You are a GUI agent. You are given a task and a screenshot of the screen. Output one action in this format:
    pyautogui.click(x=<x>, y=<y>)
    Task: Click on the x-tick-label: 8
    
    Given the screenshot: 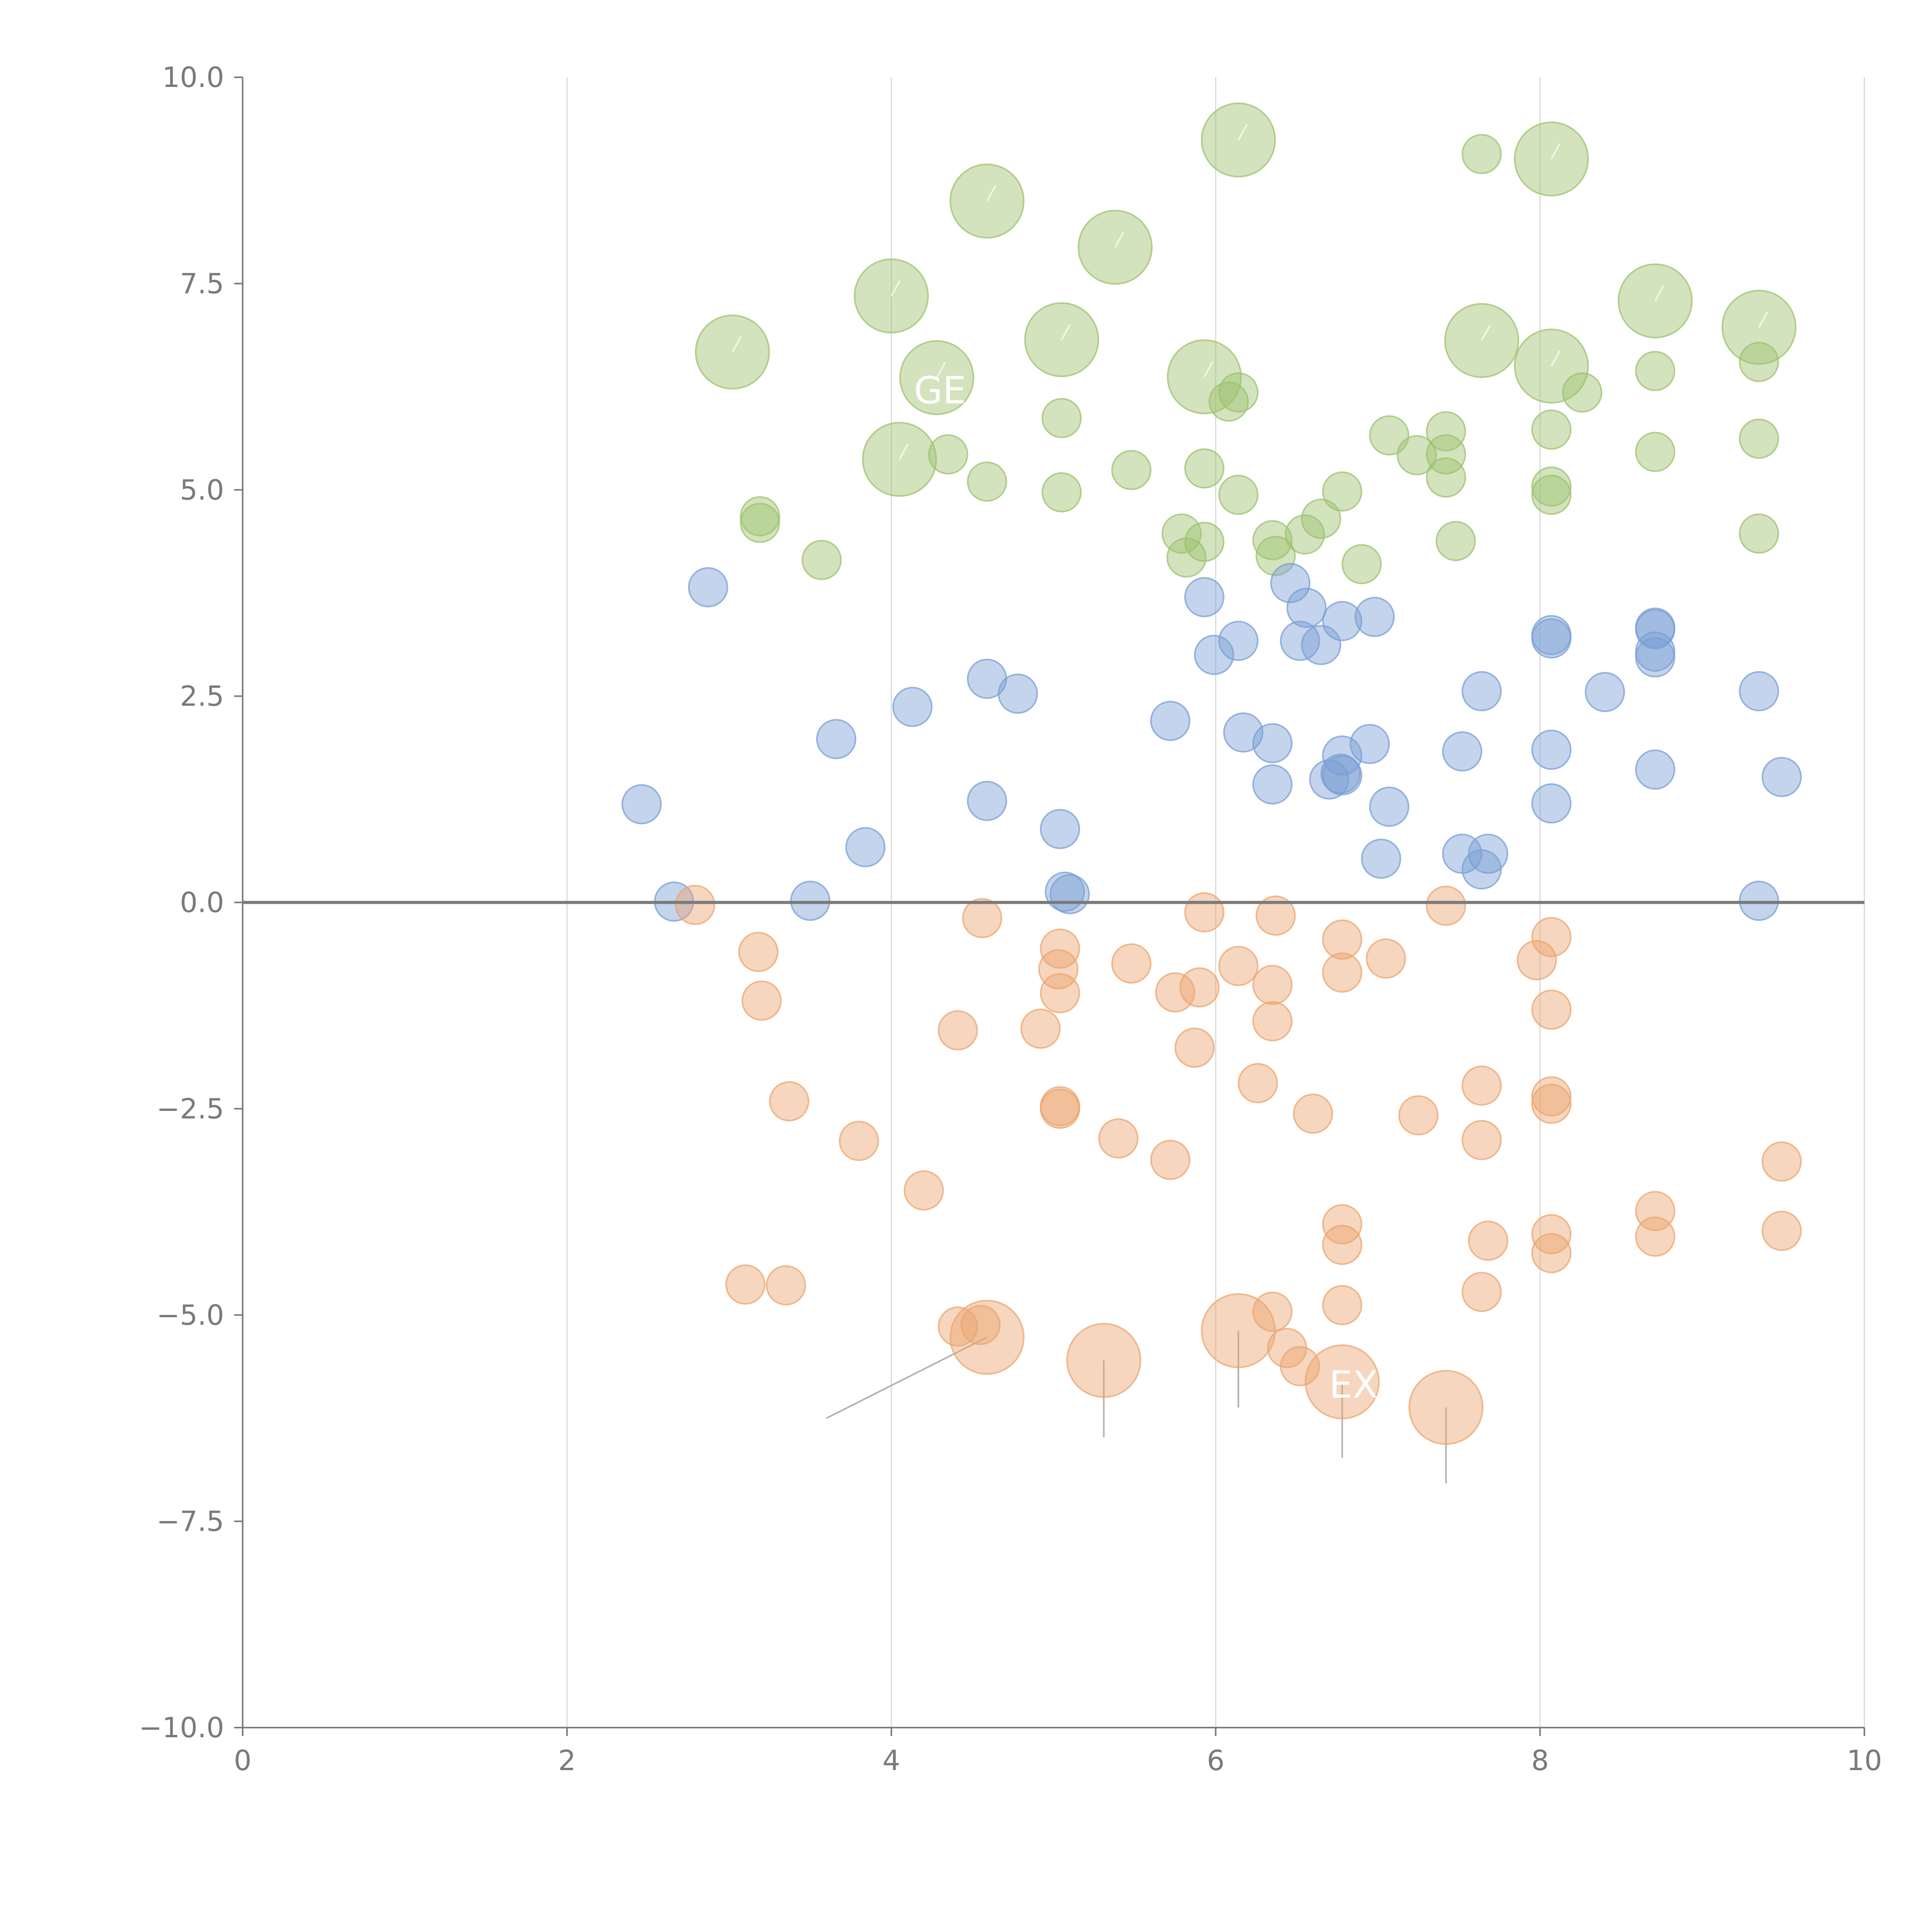 What is the action you would take?
    pyautogui.click(x=1540, y=1760)
    